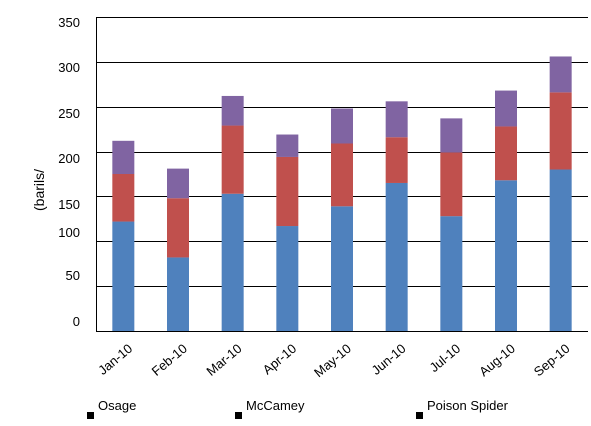 The height and width of the screenshot is (426, 591). Describe the element at coordinates (69, 158) in the screenshot. I see `y-tick-label: 200` at that location.